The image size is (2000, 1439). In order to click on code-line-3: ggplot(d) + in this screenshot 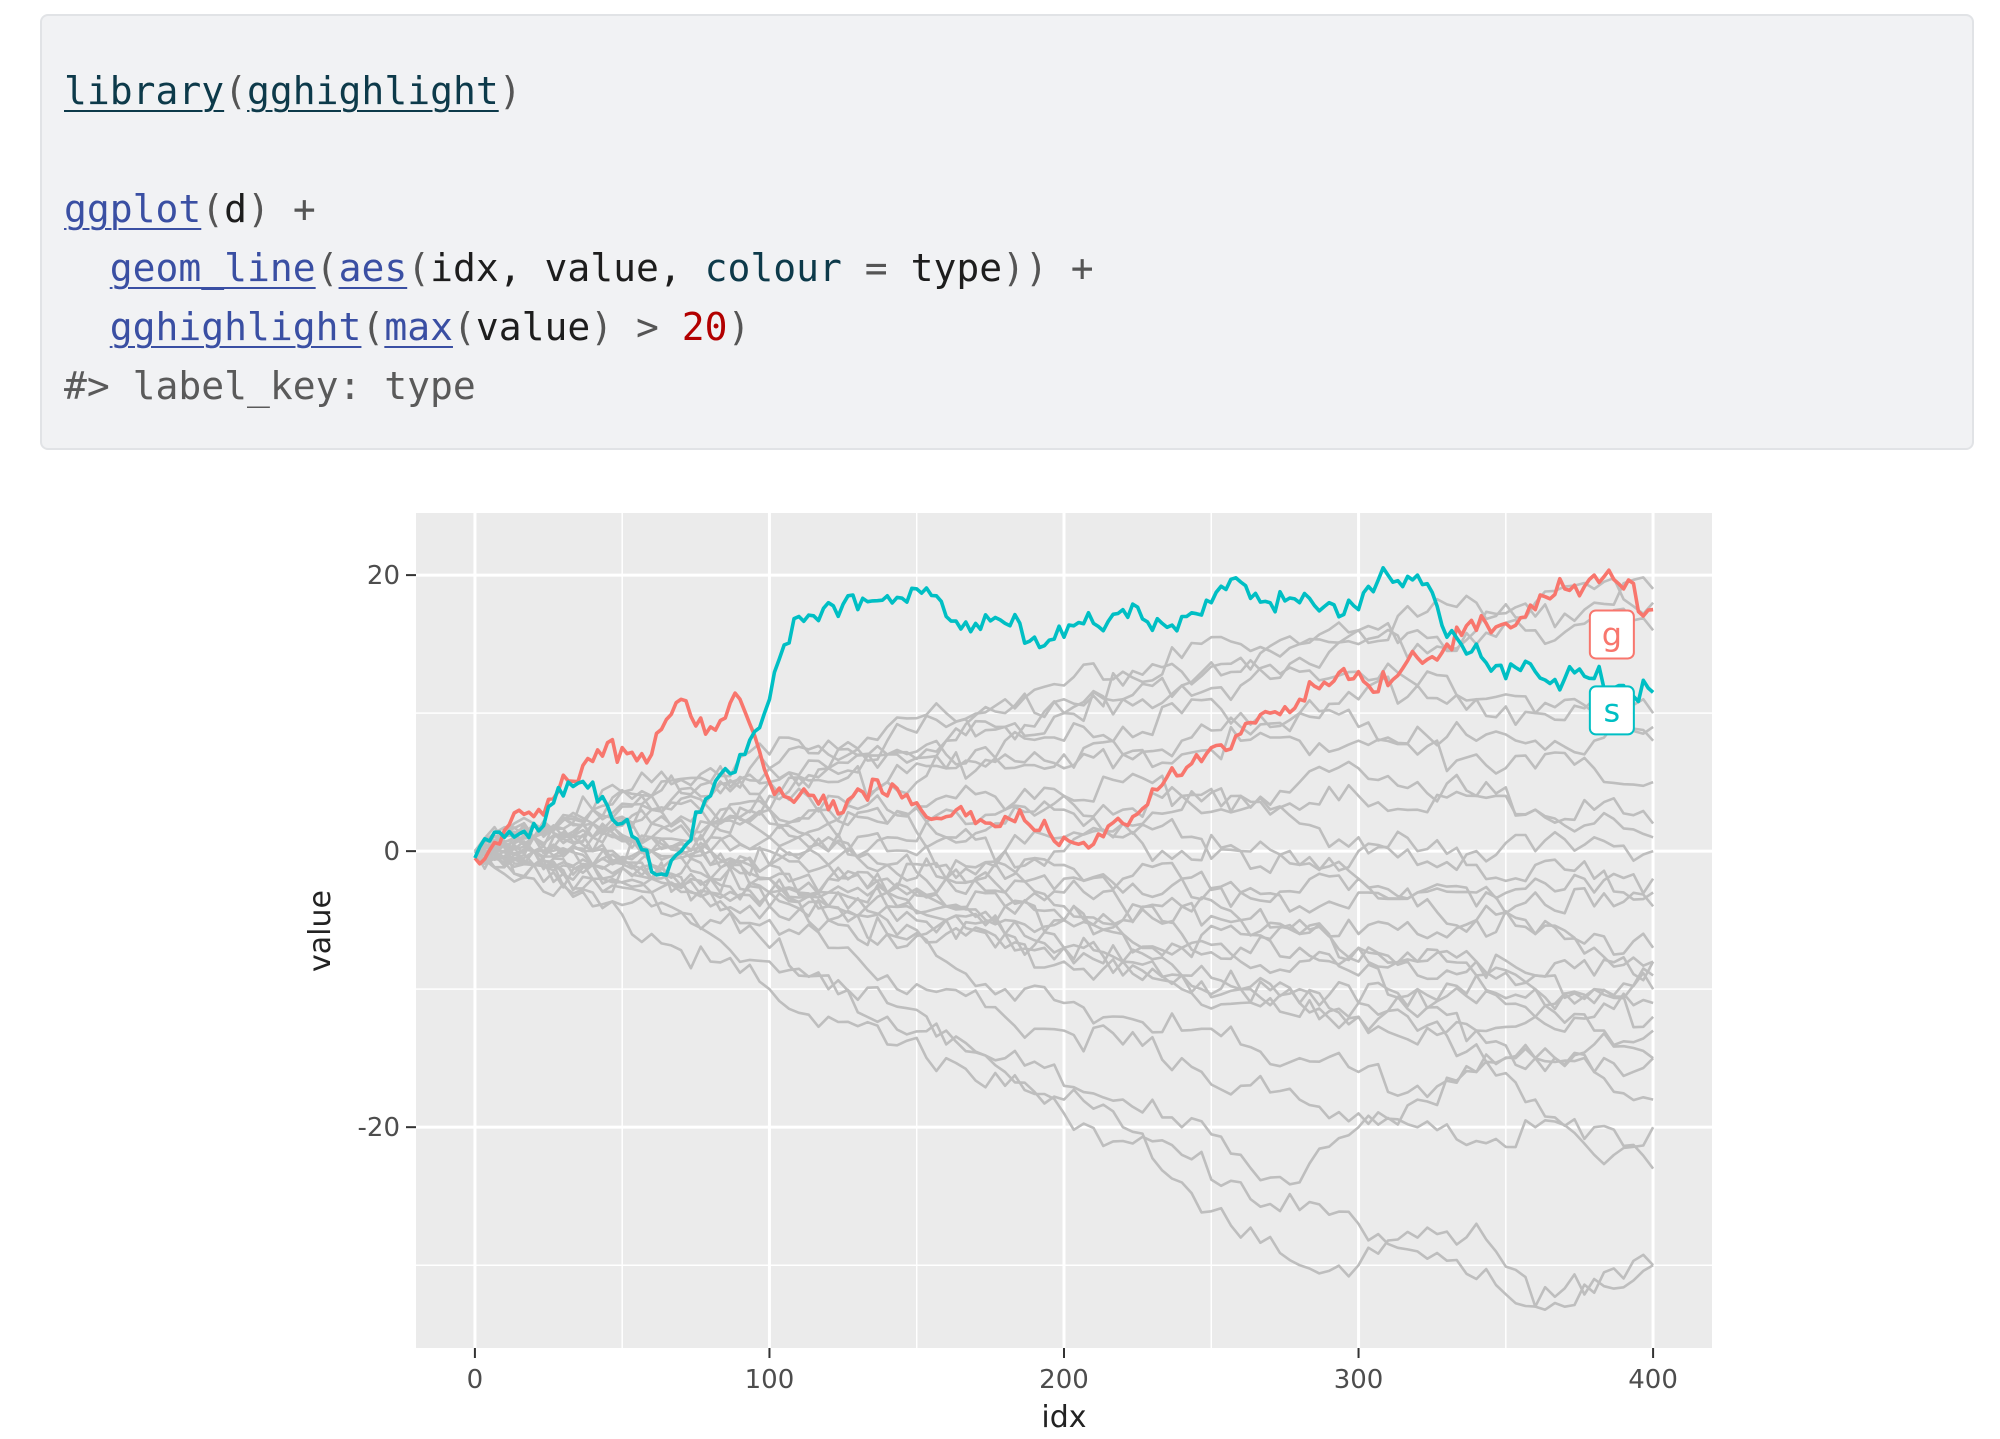, I will do `click(1007, 209)`.